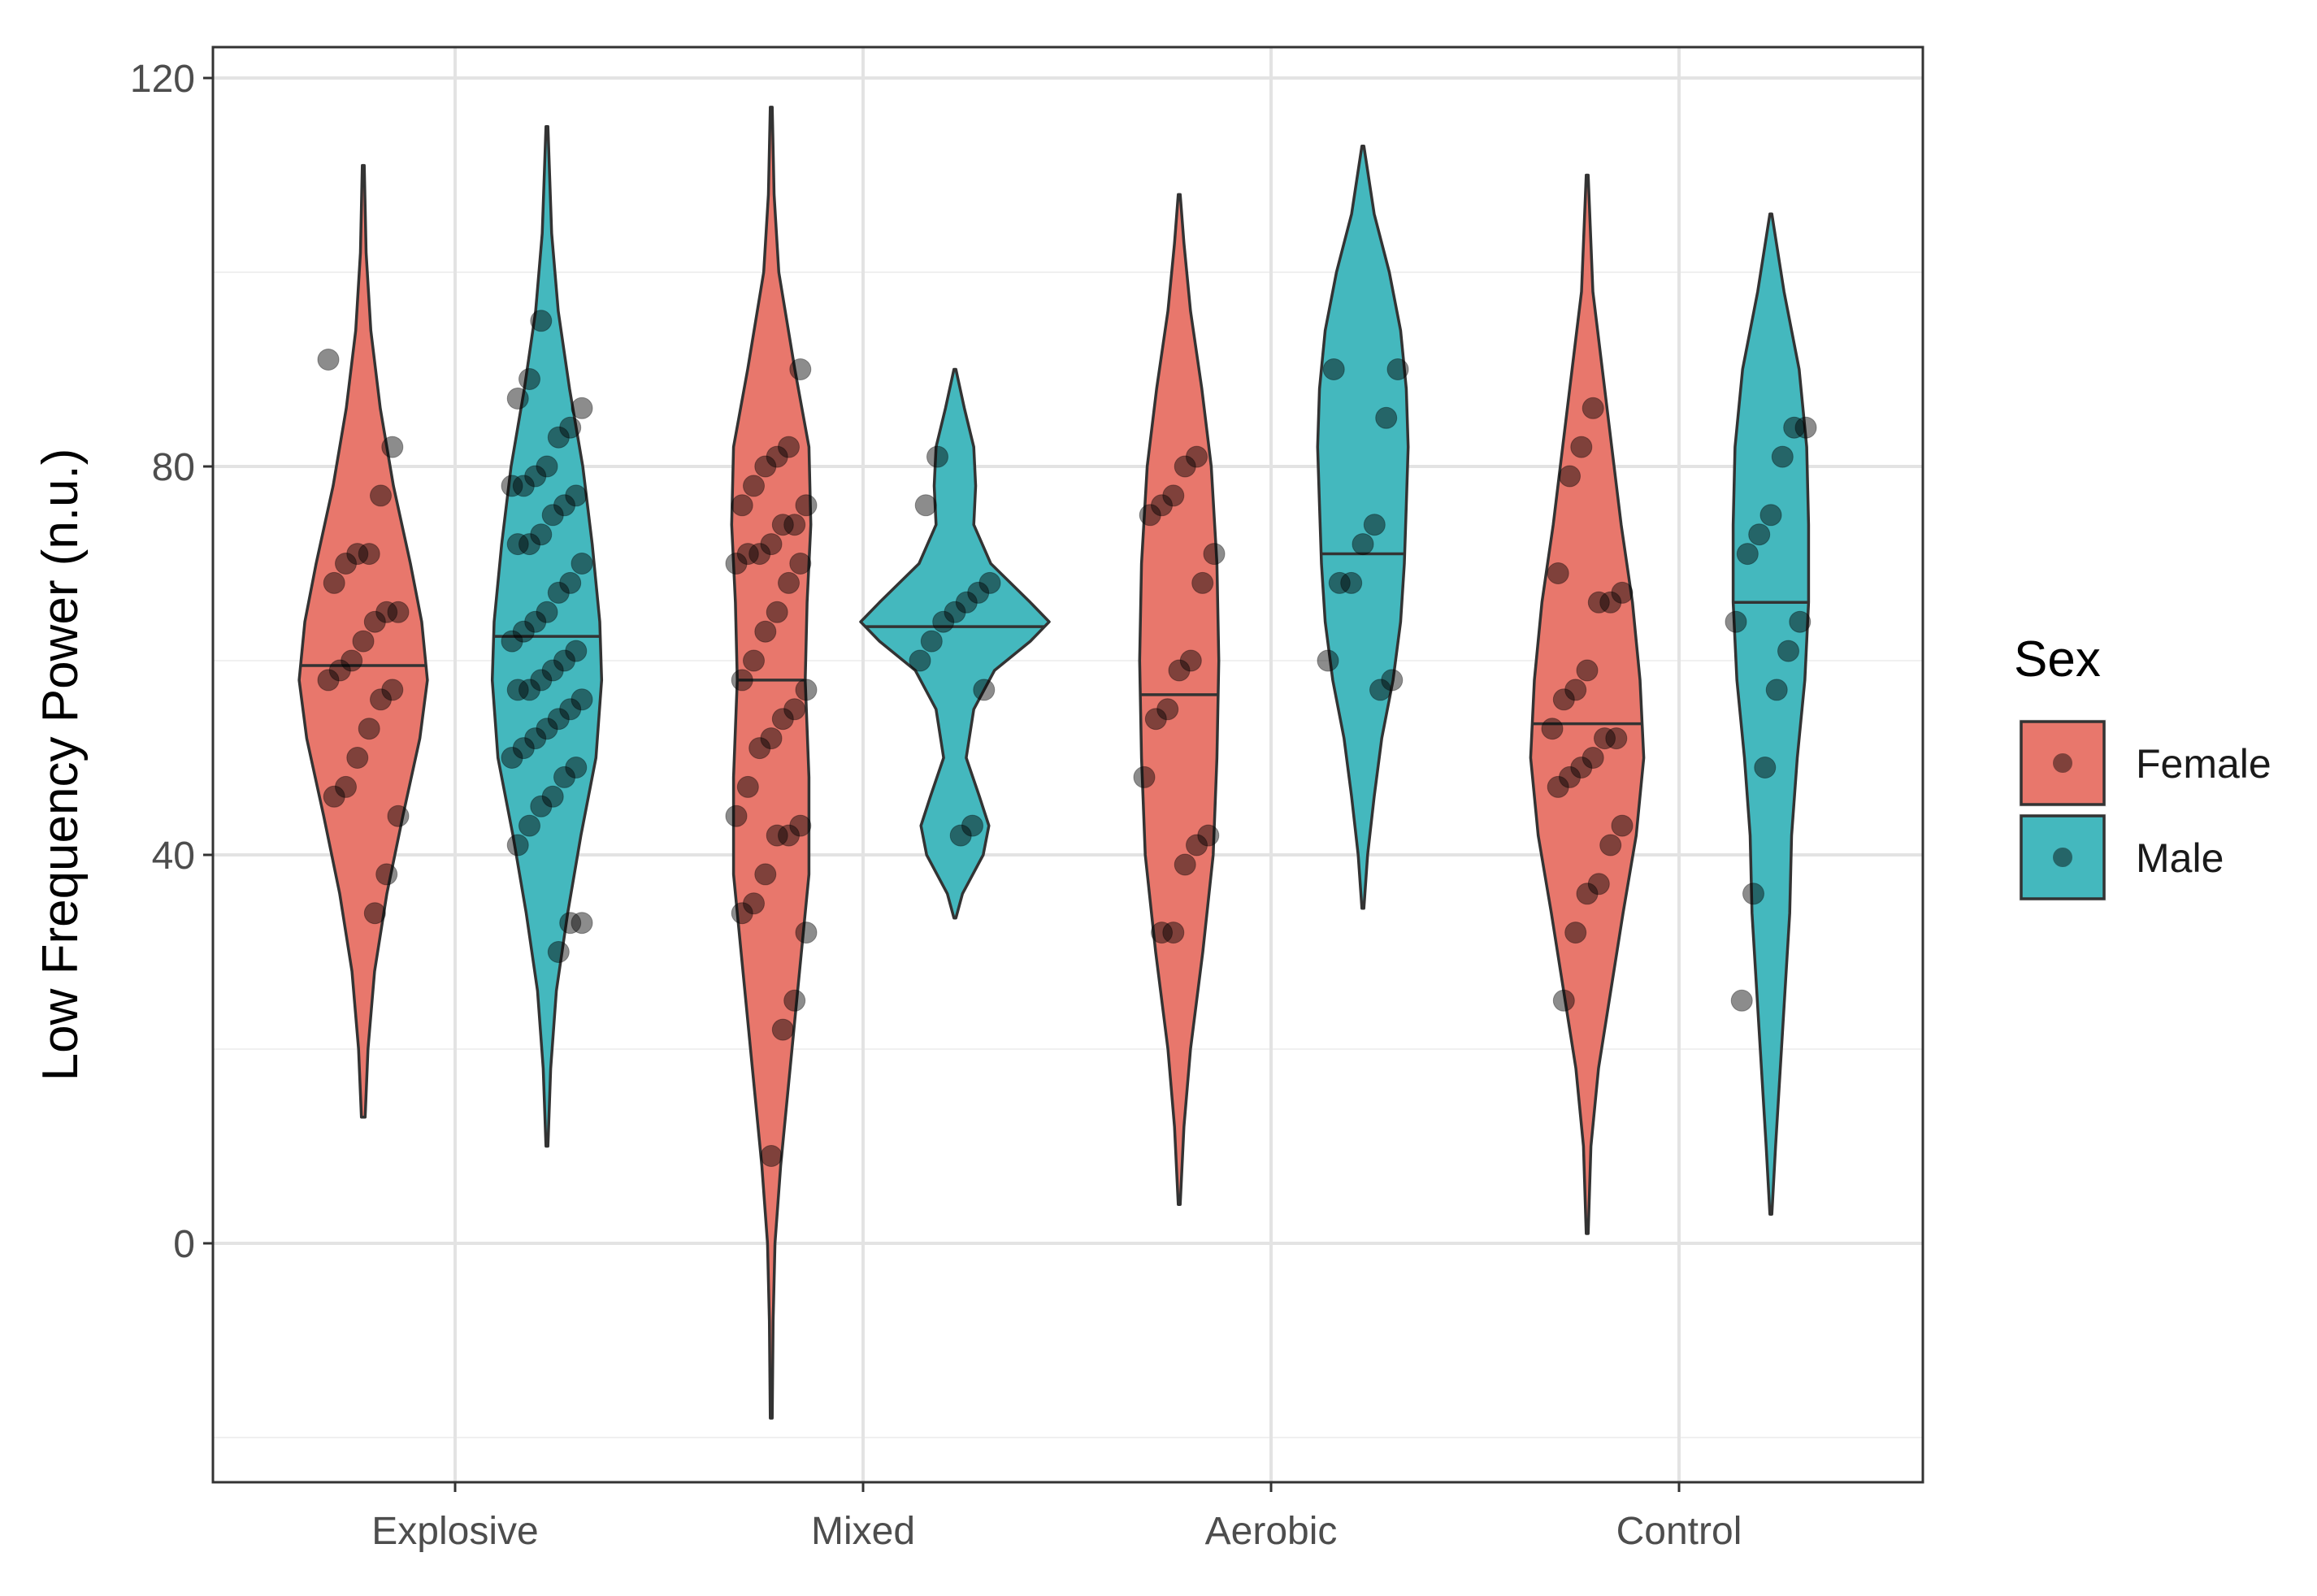  I want to click on legend-point-male, so click(2062, 857).